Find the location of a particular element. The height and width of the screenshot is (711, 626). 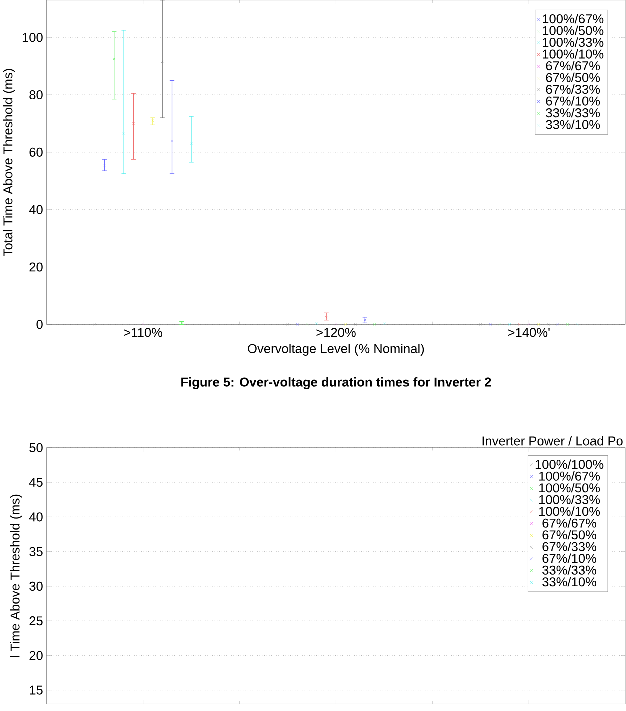

y-axis-title: Total Time Above Threshold (ms) is located at coordinates (9, 162).